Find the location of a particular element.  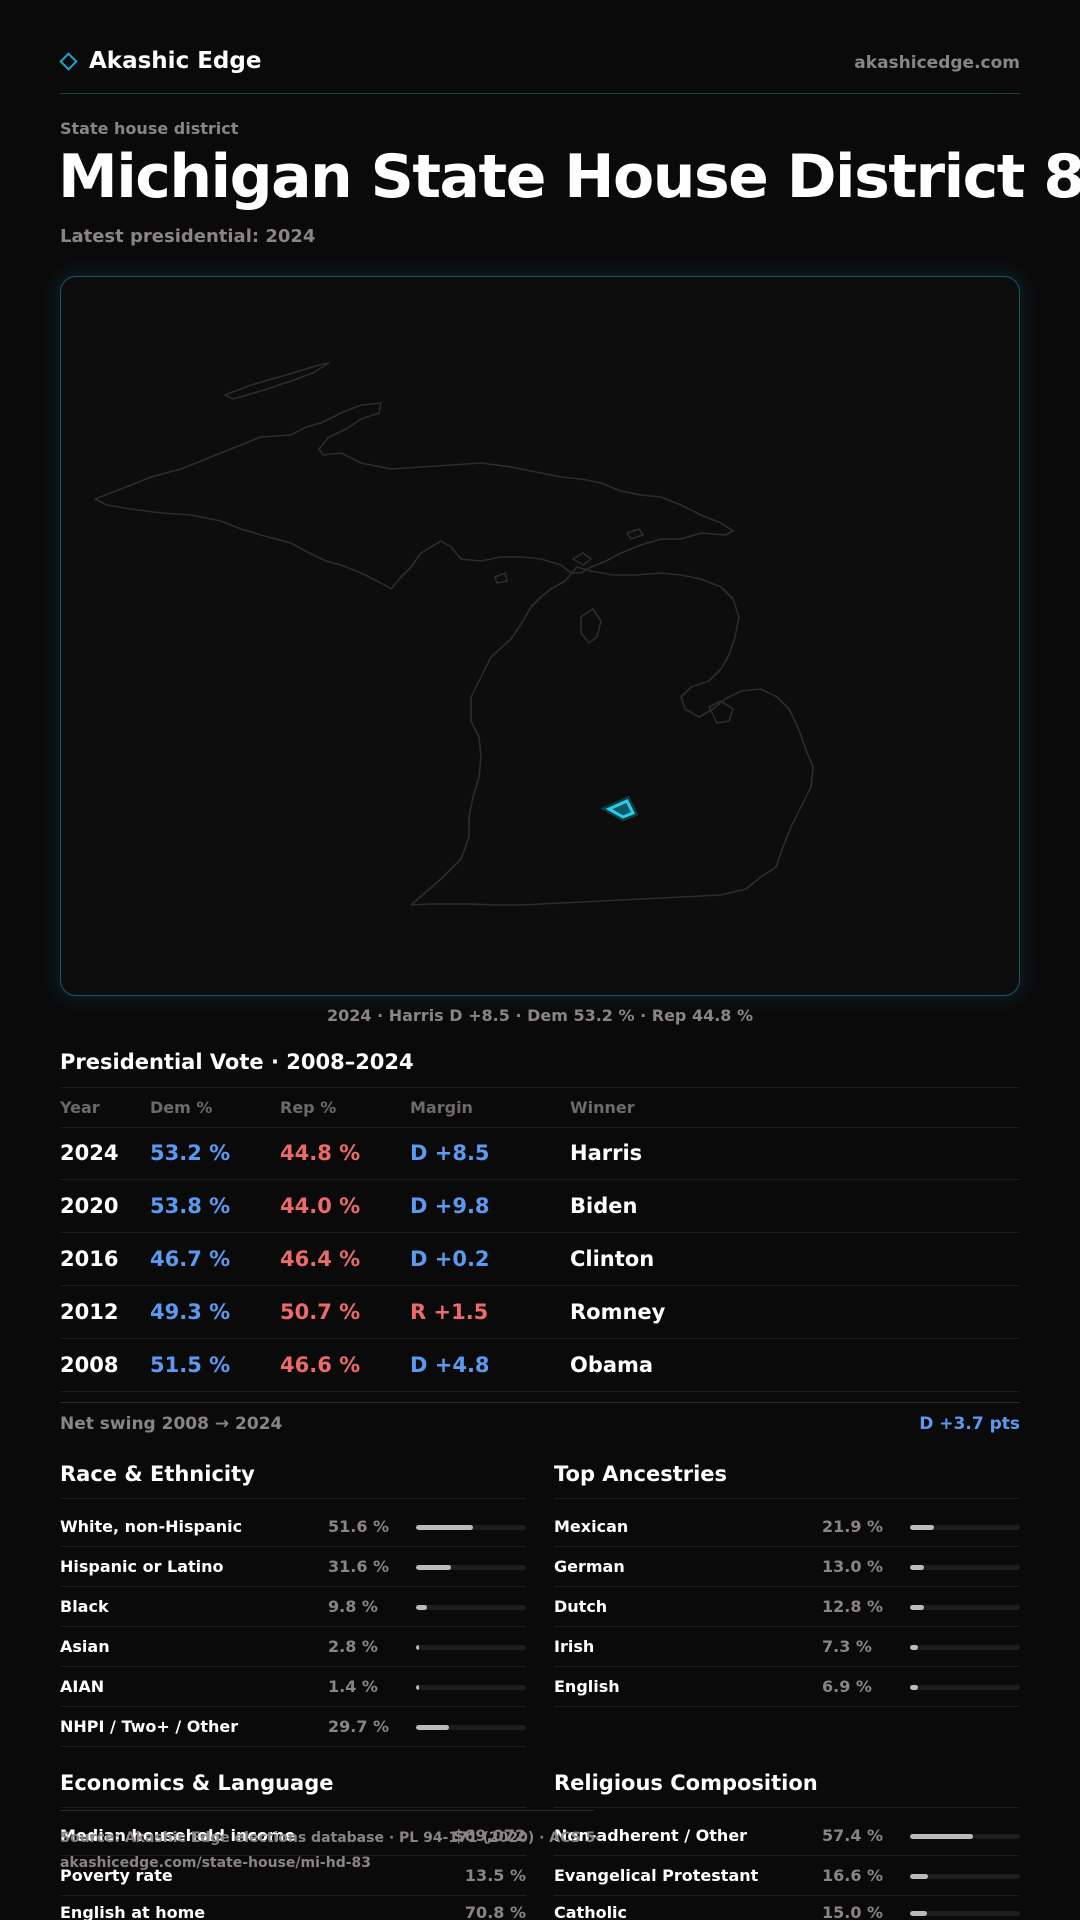

ancestry-value: 12.8 % is located at coordinates (853, 1606).